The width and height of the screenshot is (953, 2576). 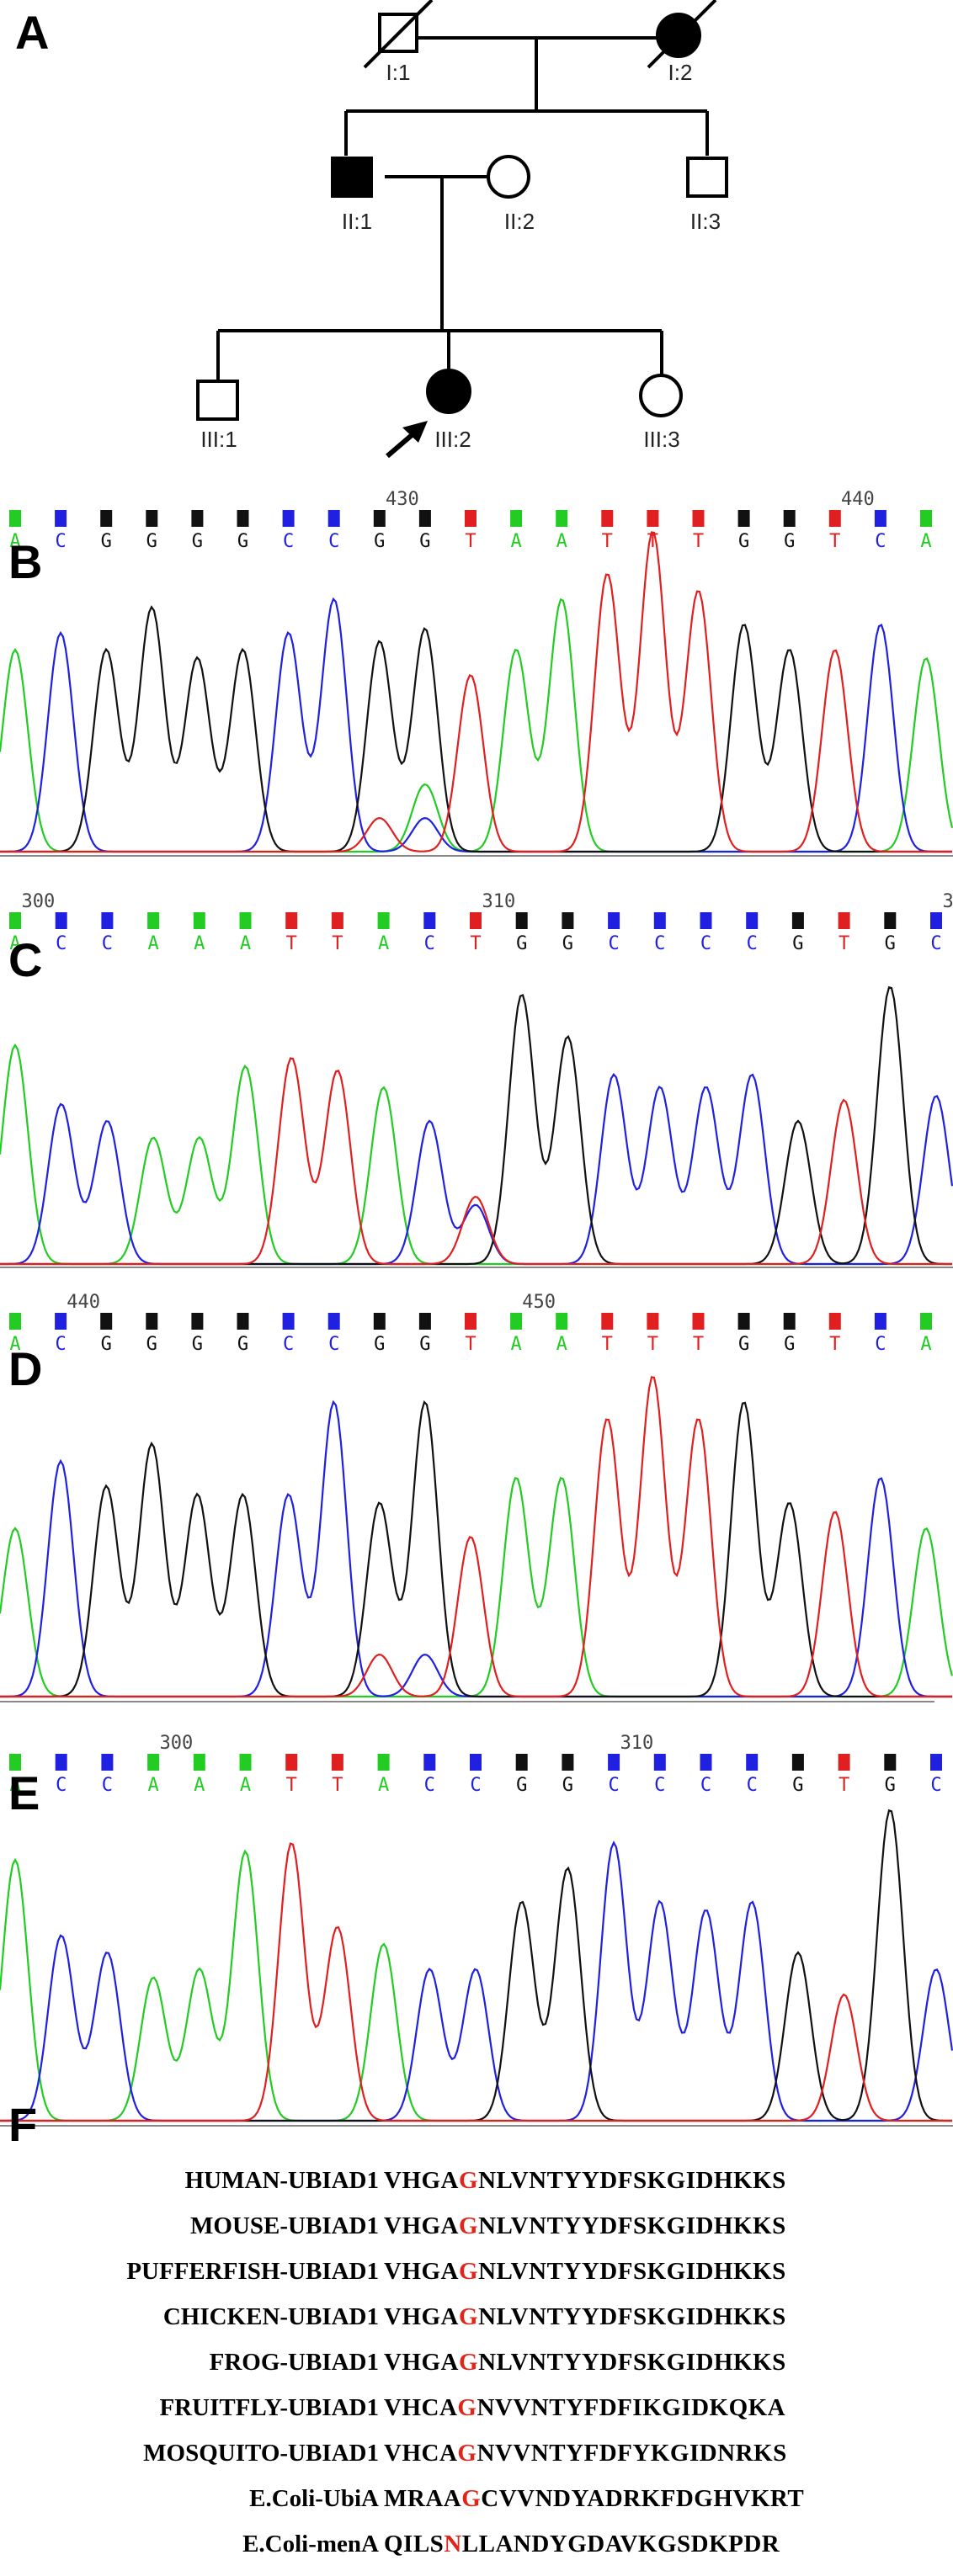 What do you see at coordinates (294, 2363) in the screenshot?
I see `species-name: FROG-UBIAD1` at bounding box center [294, 2363].